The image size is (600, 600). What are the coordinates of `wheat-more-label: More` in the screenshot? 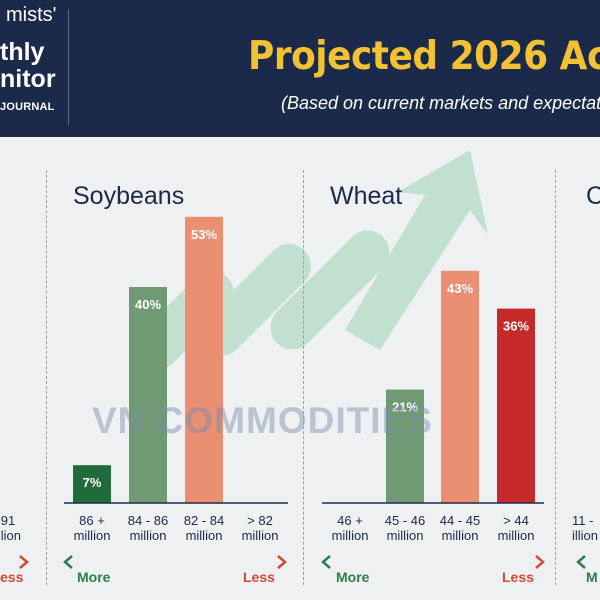 It's located at (353, 577).